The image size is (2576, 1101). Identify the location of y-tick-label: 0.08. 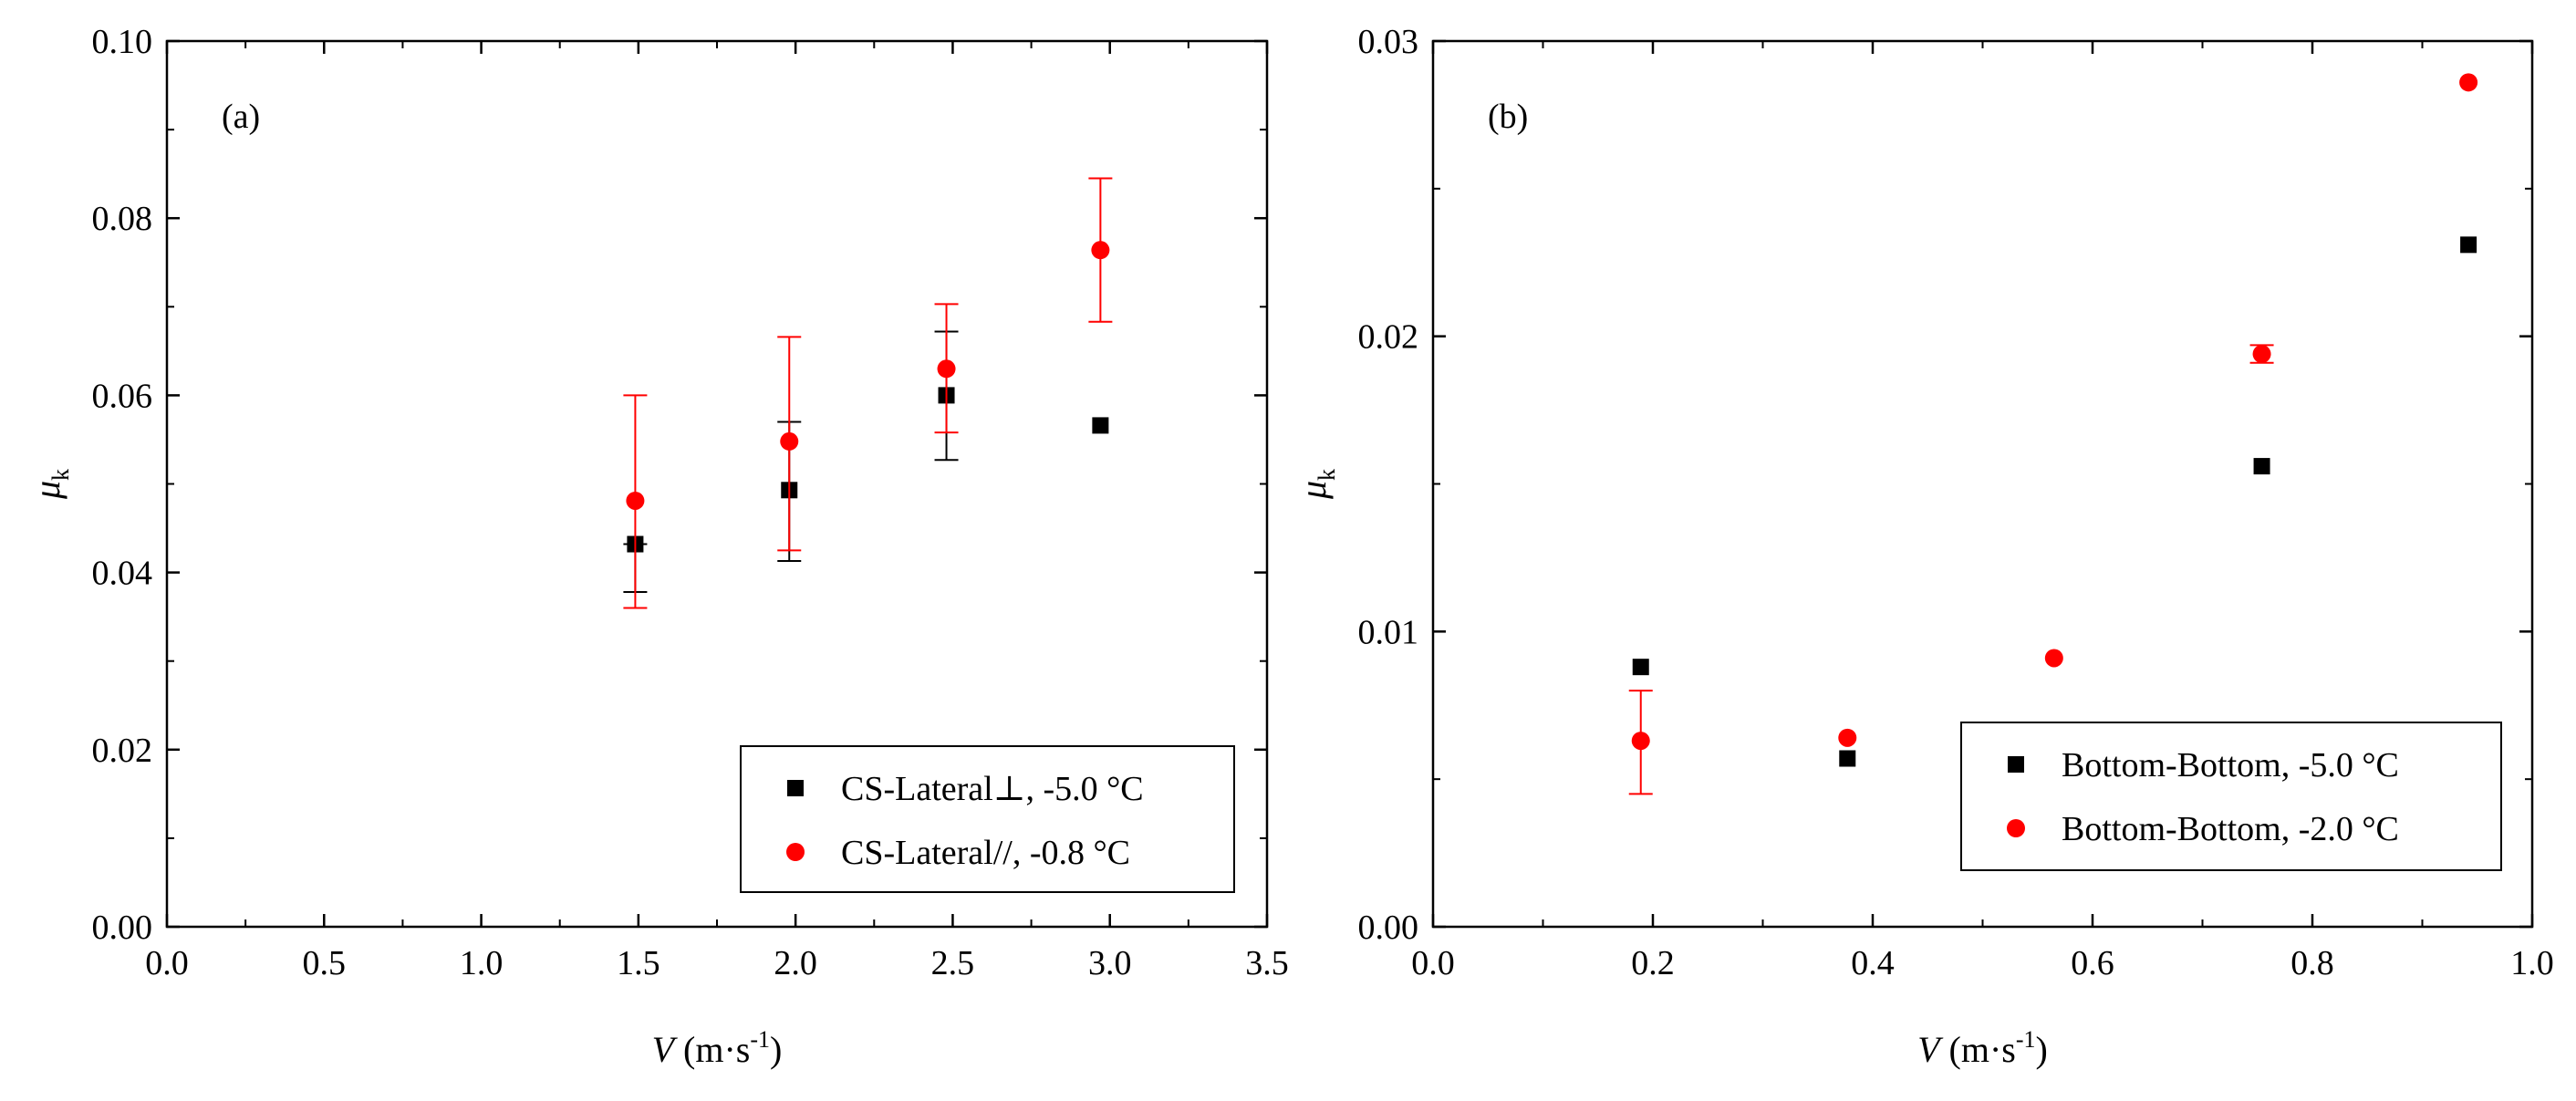
(122, 219).